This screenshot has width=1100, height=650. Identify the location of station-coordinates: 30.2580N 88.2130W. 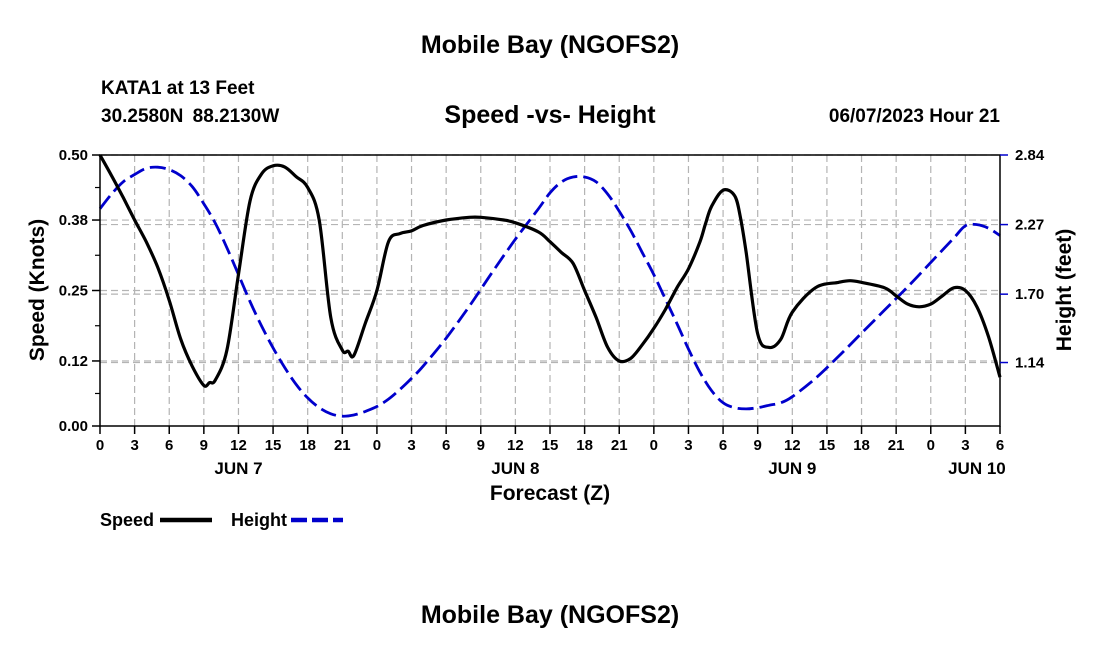
(190, 116).